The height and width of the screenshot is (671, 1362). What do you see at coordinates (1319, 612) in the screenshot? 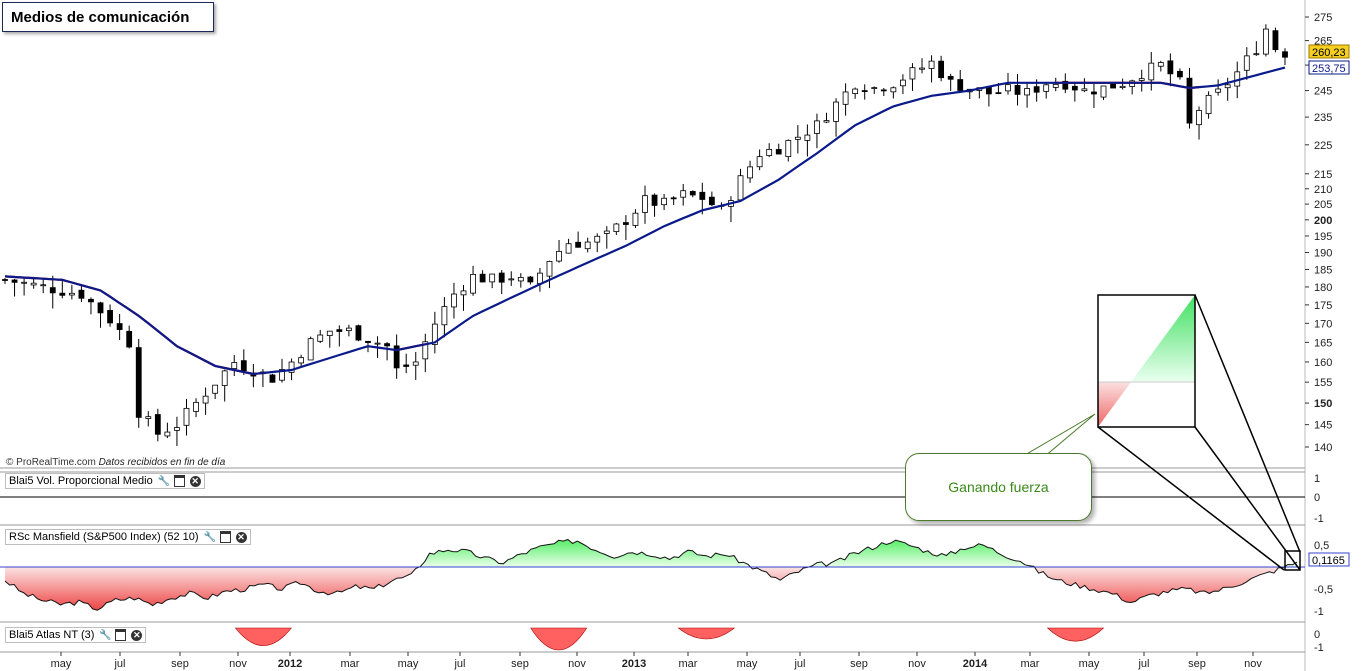
I see `rsc-tick-label: -1` at bounding box center [1319, 612].